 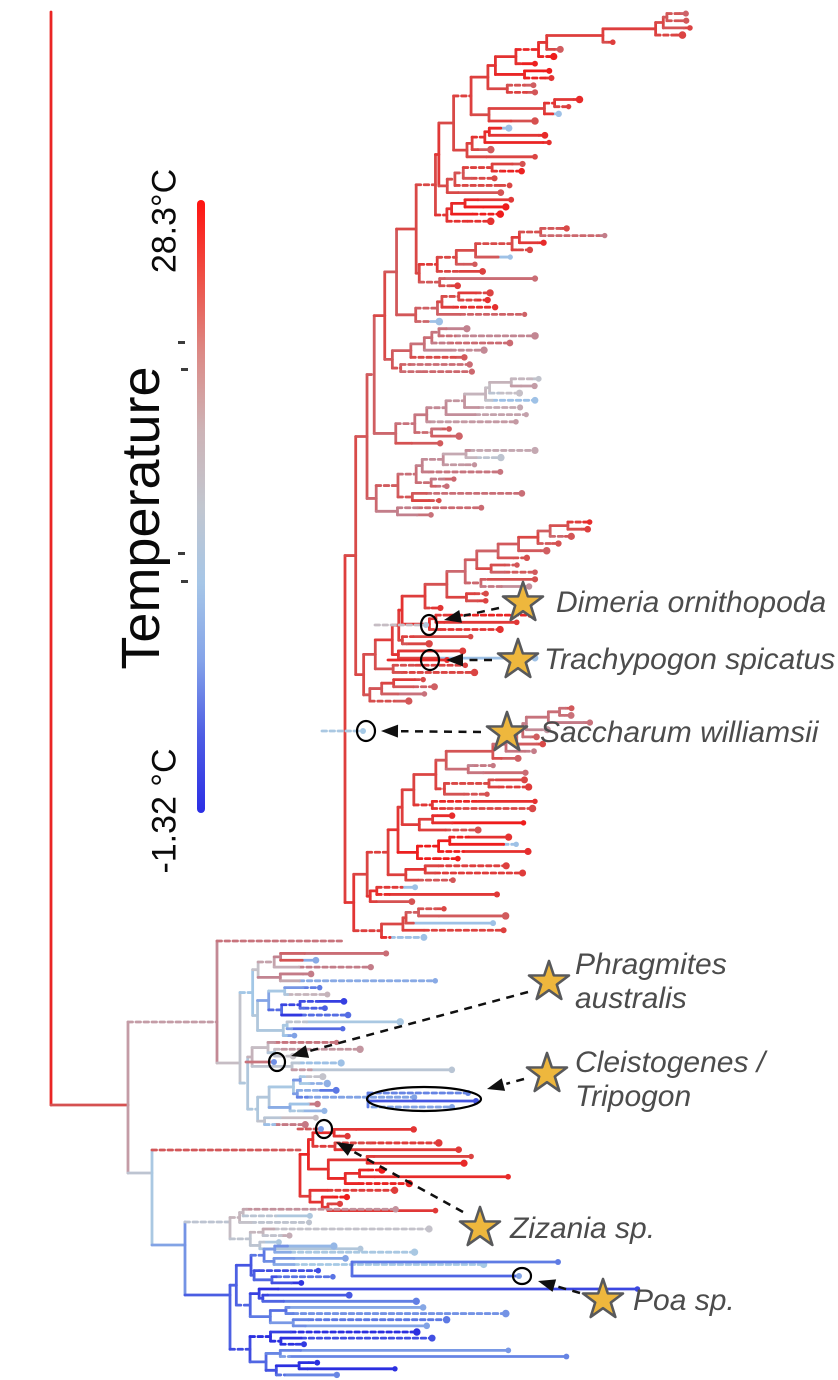 What do you see at coordinates (201, 506) in the screenshot?
I see `temperature-colorbar` at bounding box center [201, 506].